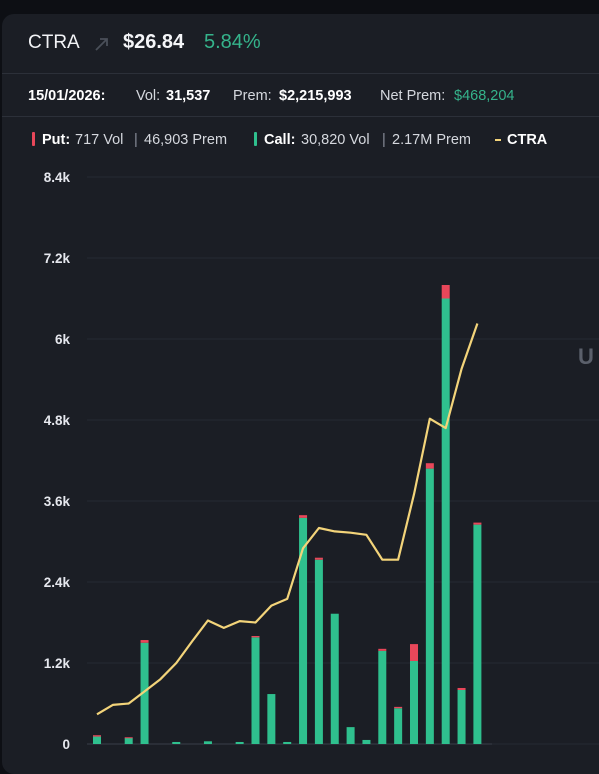 The width and height of the screenshot is (599, 774). I want to click on y-tick-label: 6k, so click(63, 339).